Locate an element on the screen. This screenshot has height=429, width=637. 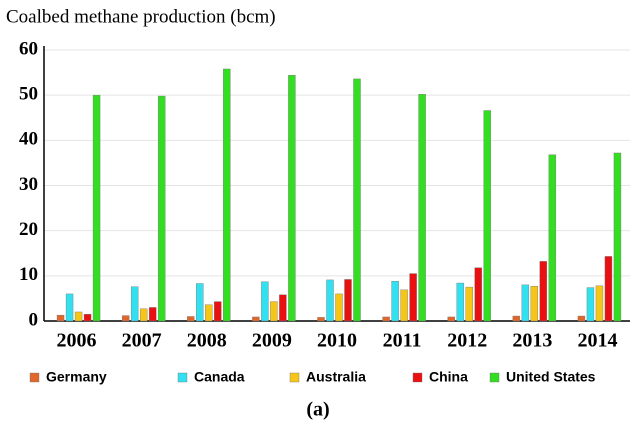
x-tick-label: 2012 is located at coordinates (467, 341).